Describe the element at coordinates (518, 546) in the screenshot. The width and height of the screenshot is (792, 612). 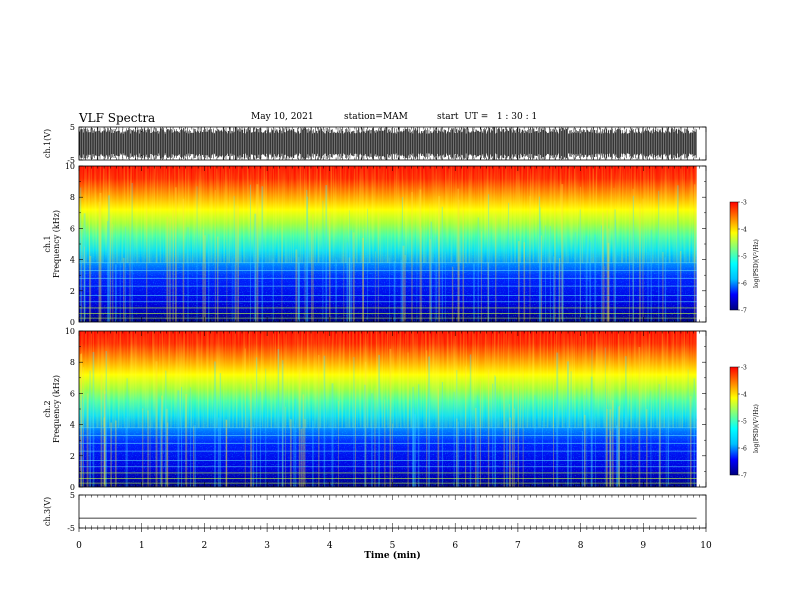
I see `x-tick-label: 7` at that location.